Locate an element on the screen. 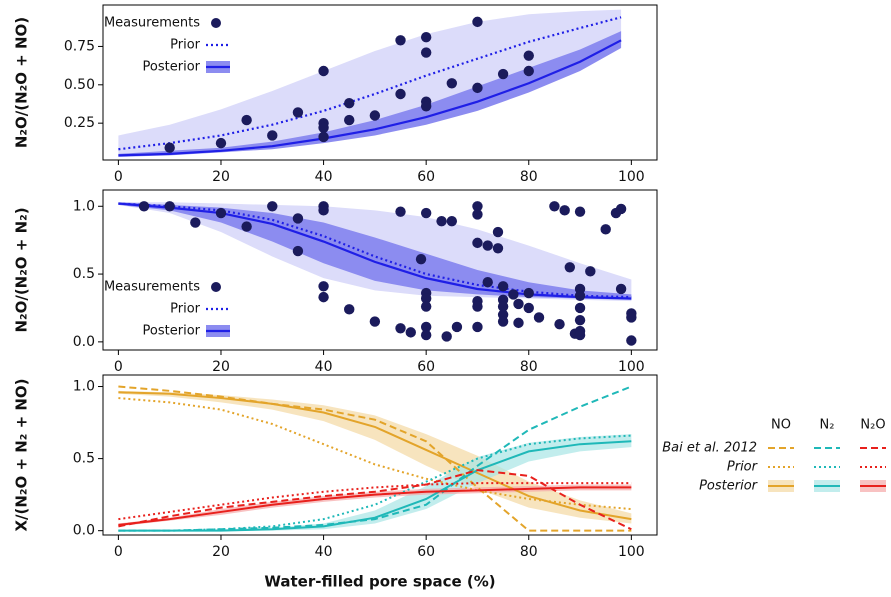 The image size is (891, 597). y-tick-label: 0.75 is located at coordinates (79, 46).